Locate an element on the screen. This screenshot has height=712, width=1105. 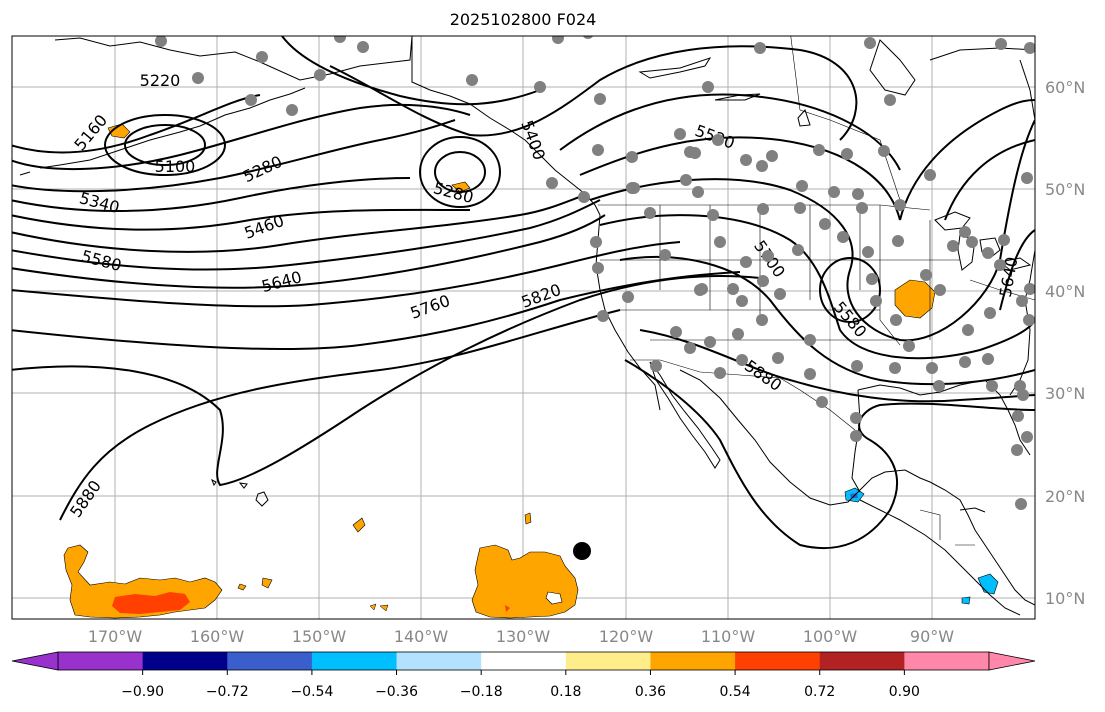
lon-label: 160°W is located at coordinates (217, 636).